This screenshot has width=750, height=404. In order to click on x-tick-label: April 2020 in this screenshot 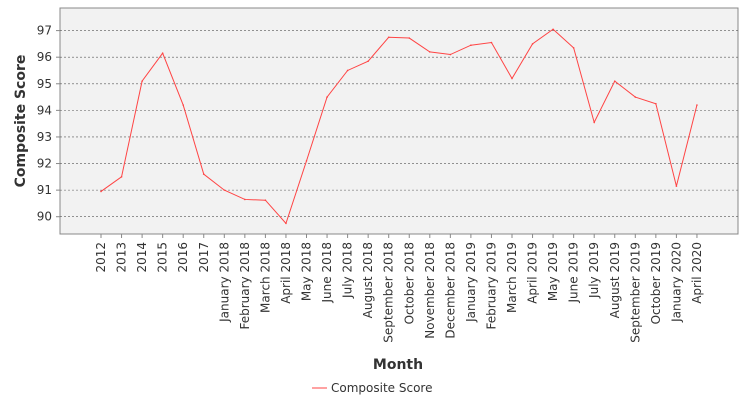, I will do `click(697, 273)`.